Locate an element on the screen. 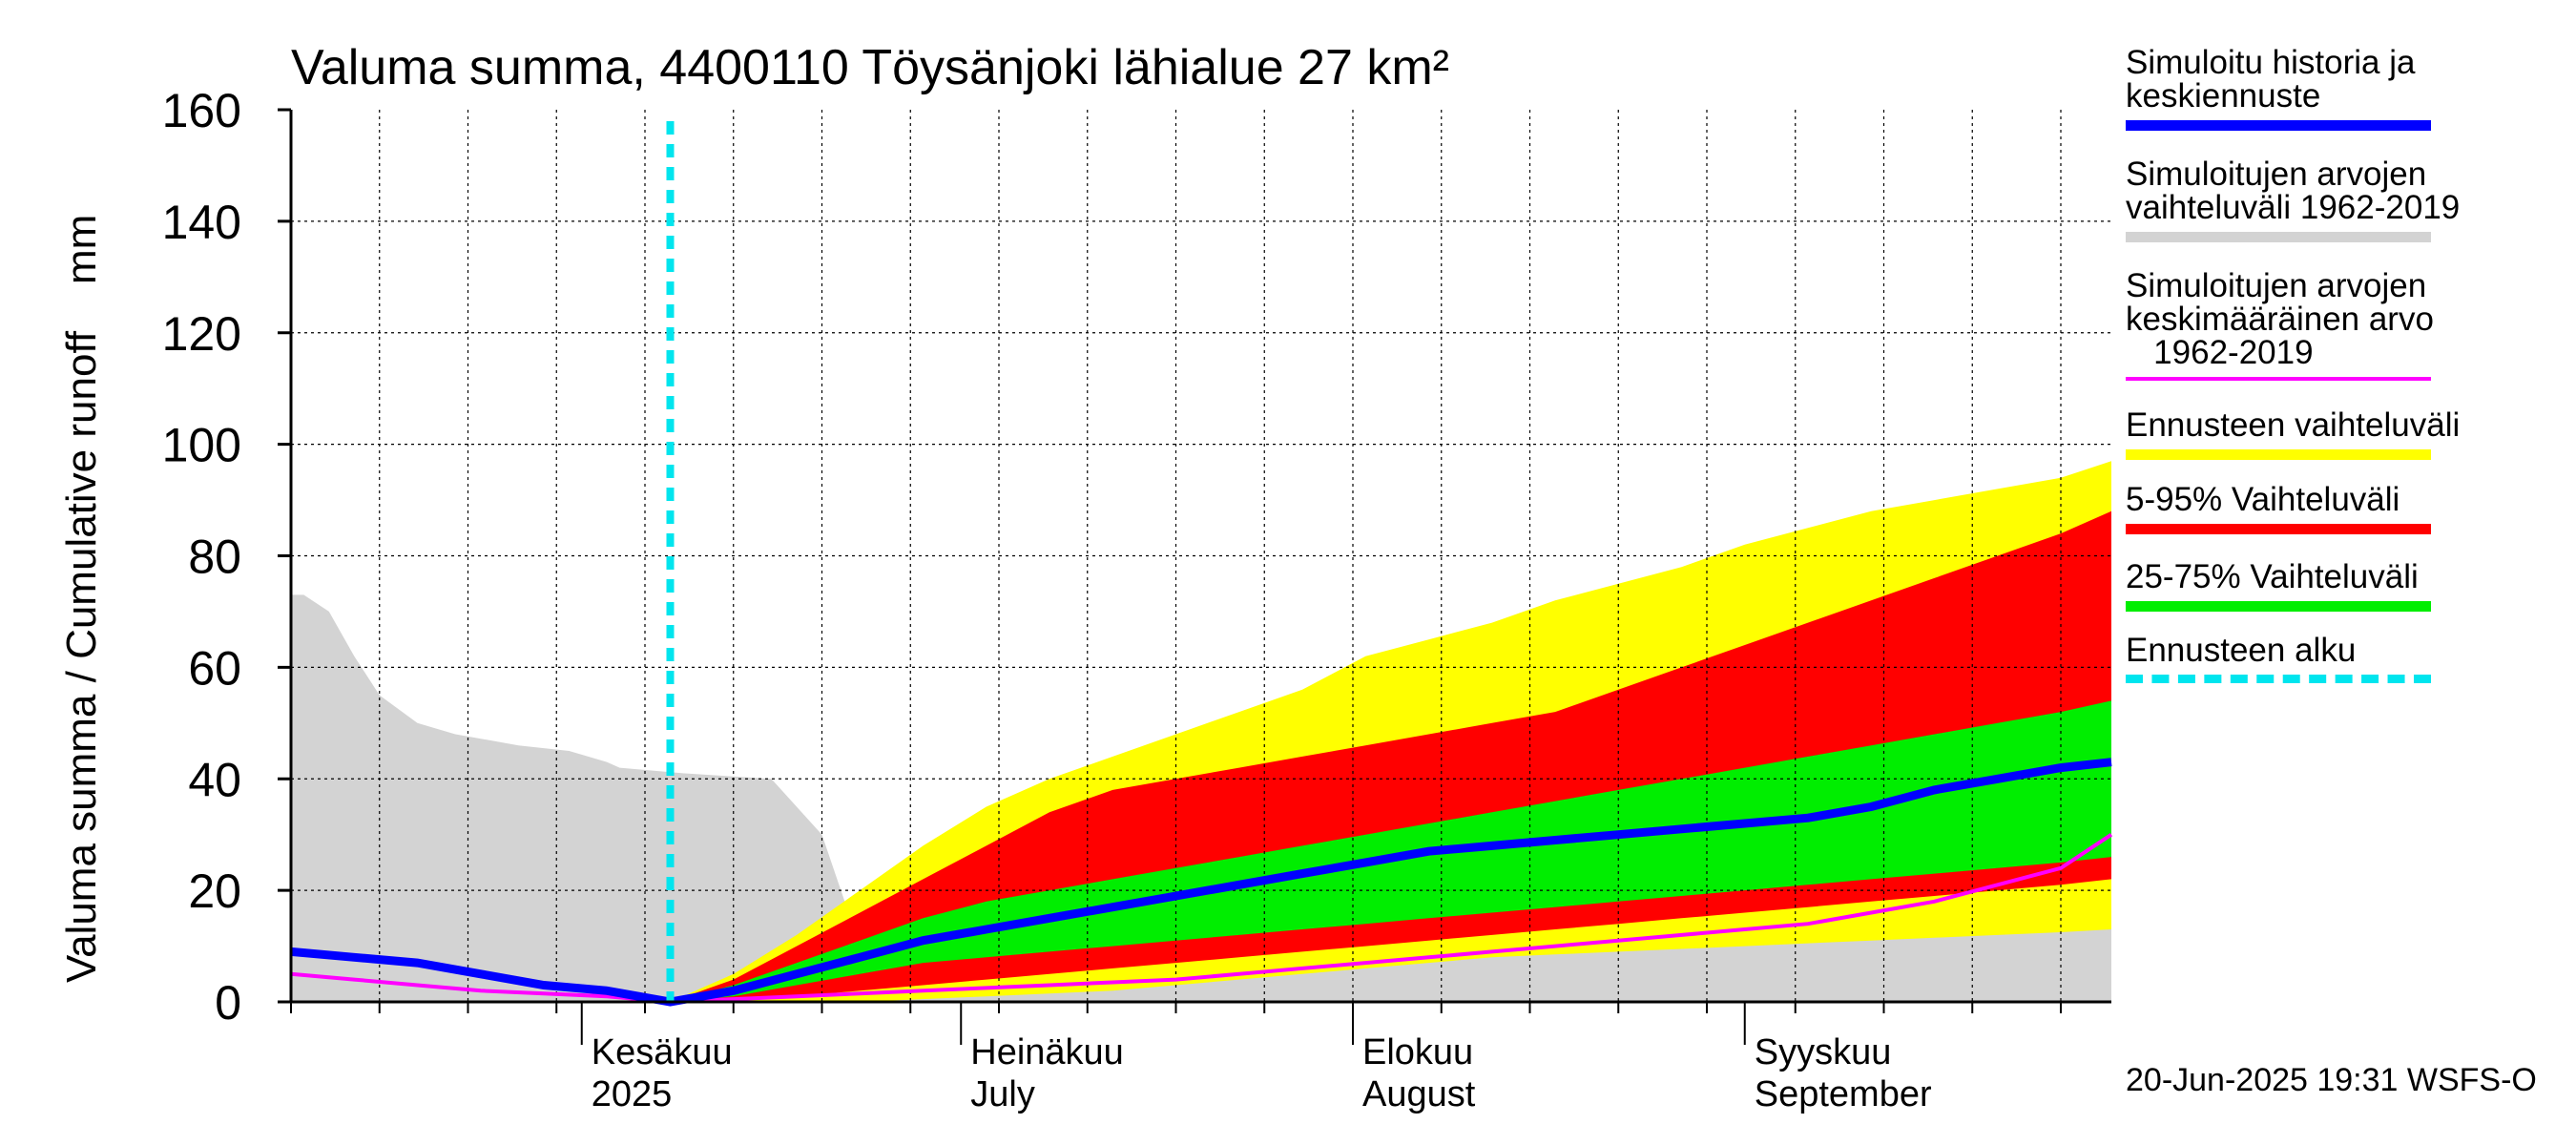 The image size is (2576, 1145). legend-item: 5-95% Vaihteluväli is located at coordinates (2283, 508).